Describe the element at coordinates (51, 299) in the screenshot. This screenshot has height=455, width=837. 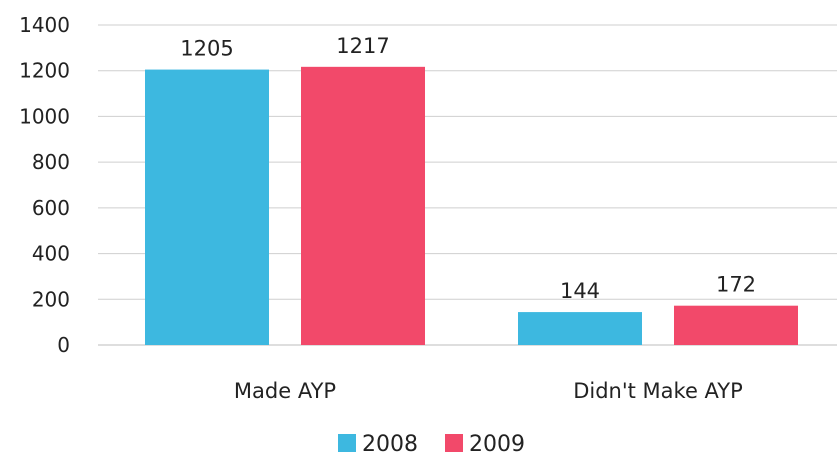
I see `y-tick-label: 200` at that location.